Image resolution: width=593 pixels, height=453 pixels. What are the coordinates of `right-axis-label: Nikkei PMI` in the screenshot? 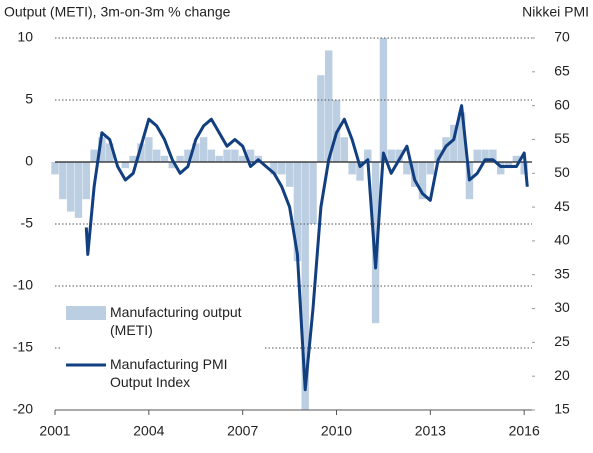 It's located at (555, 12).